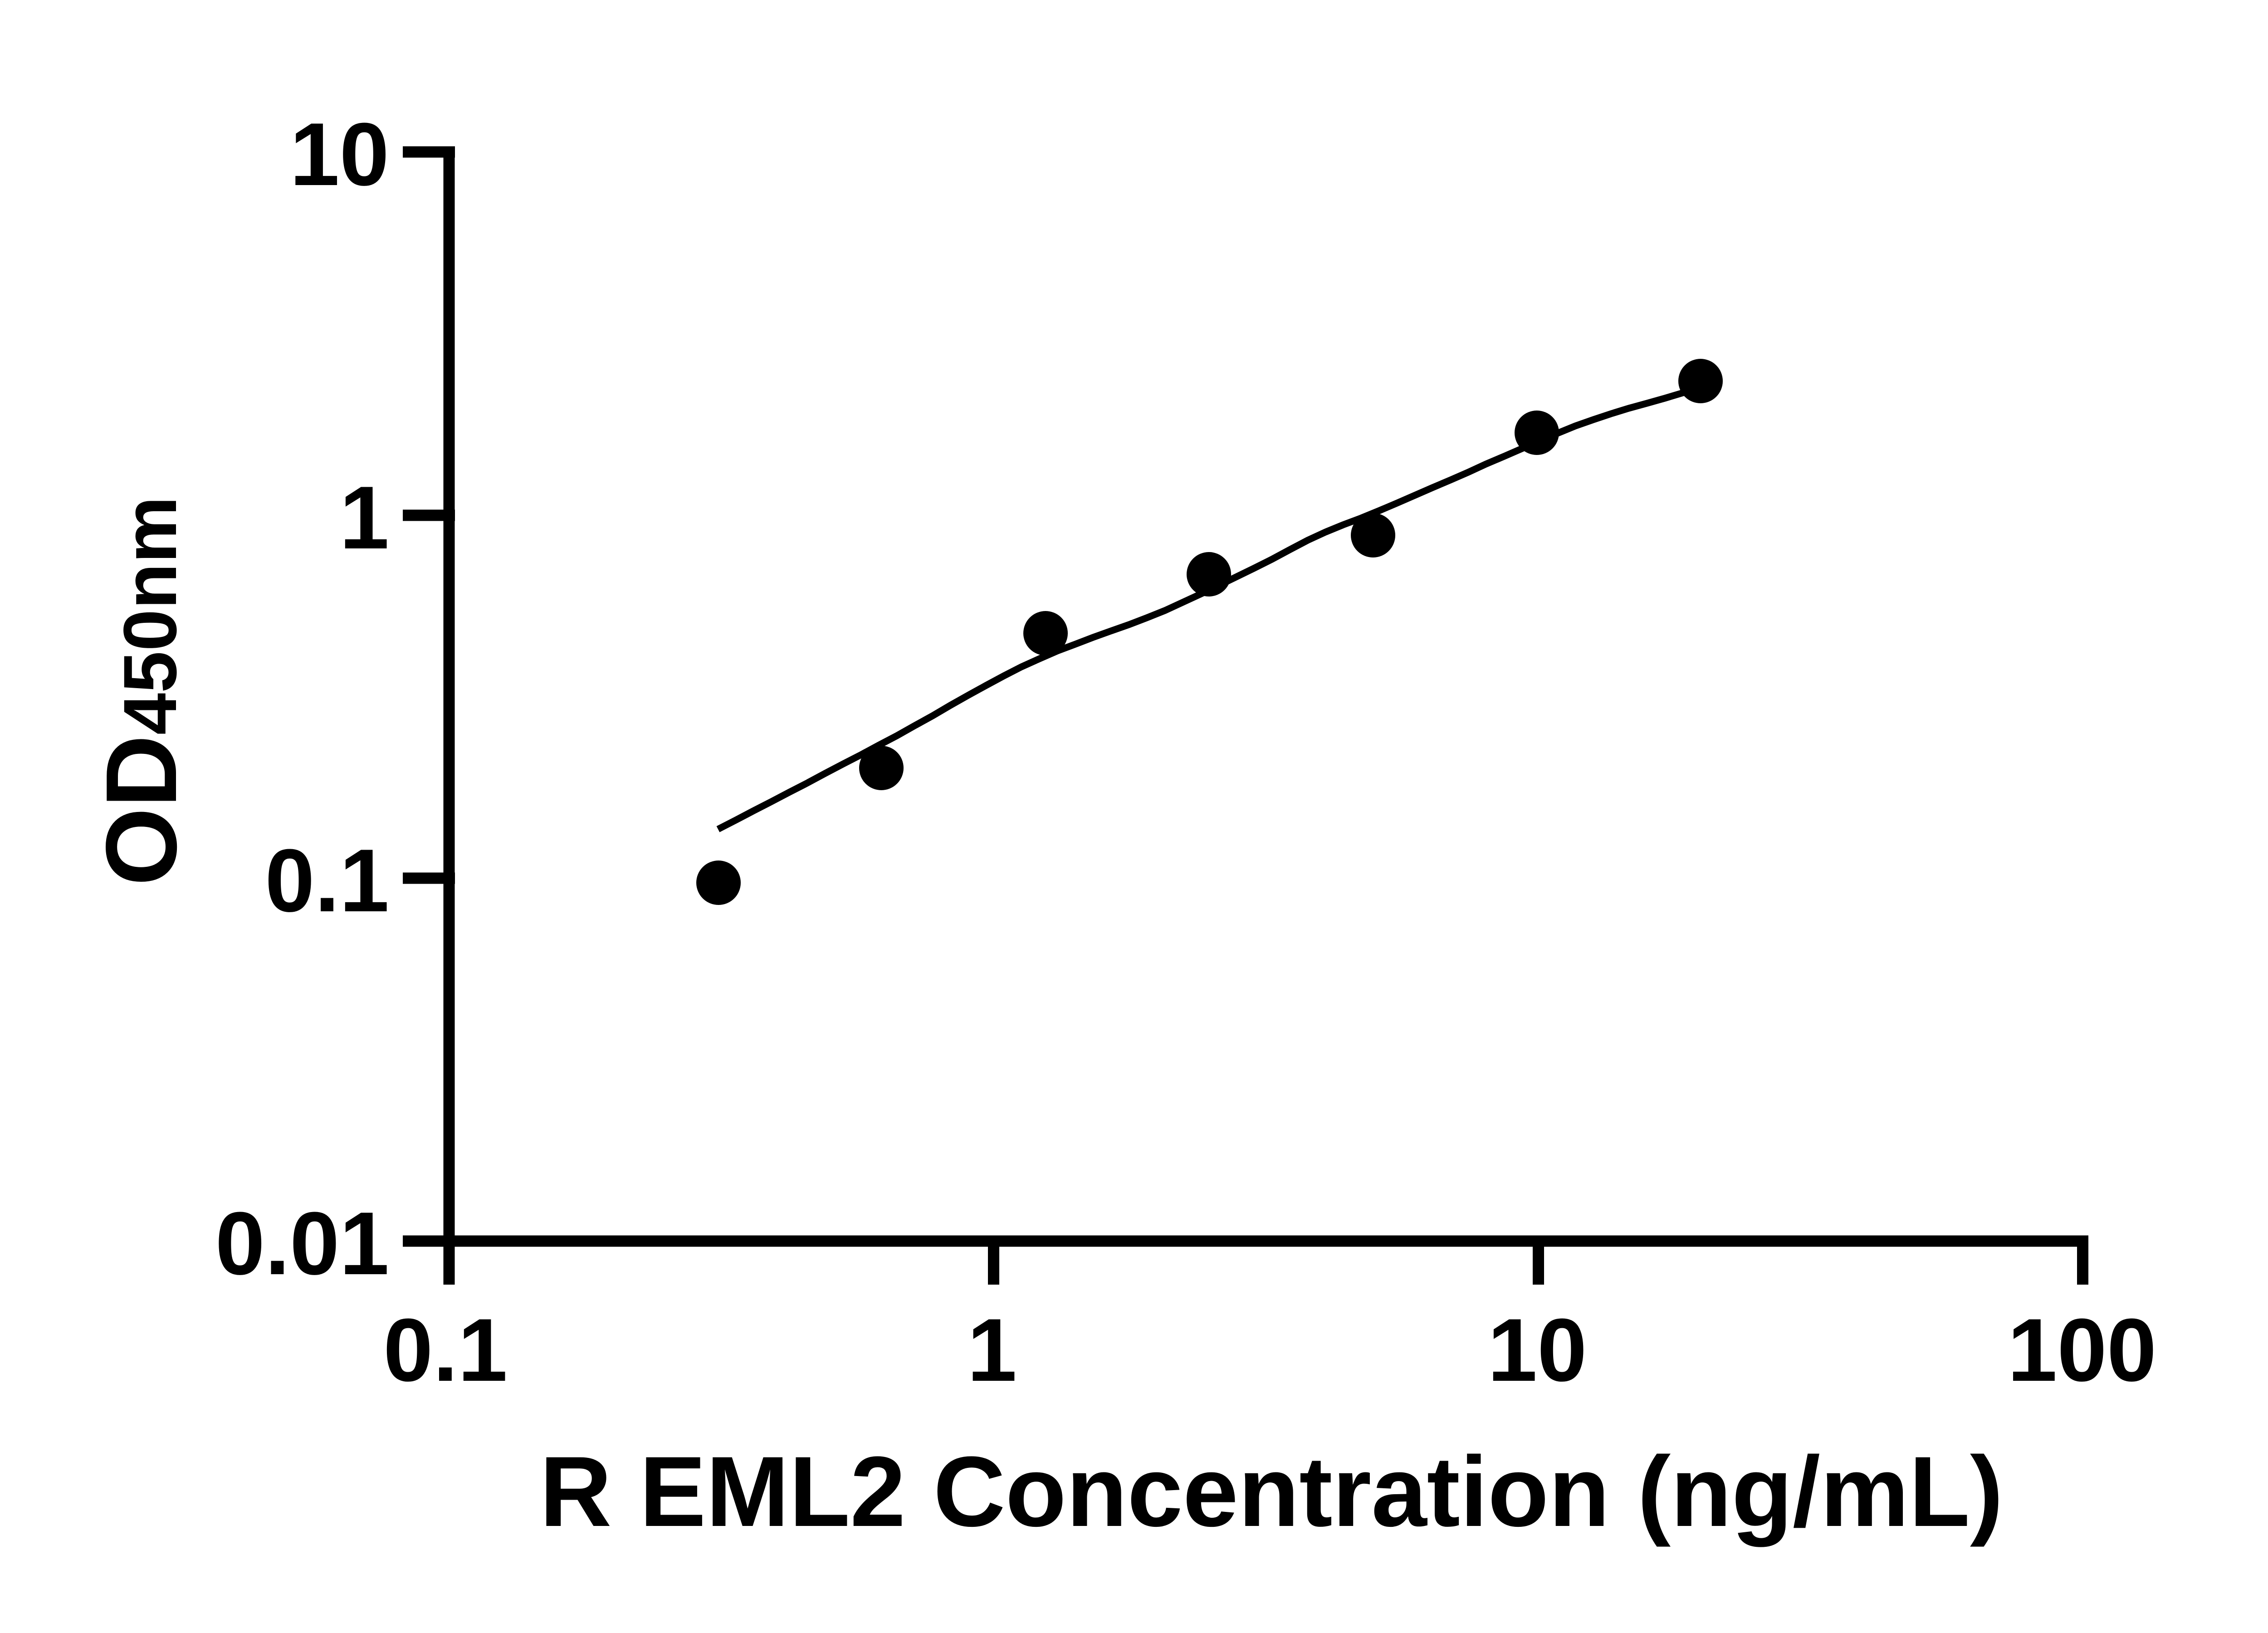 This screenshot has width=2268, height=1633. What do you see at coordinates (302, 1243) in the screenshot?
I see `svg-text: 0.01` at bounding box center [302, 1243].